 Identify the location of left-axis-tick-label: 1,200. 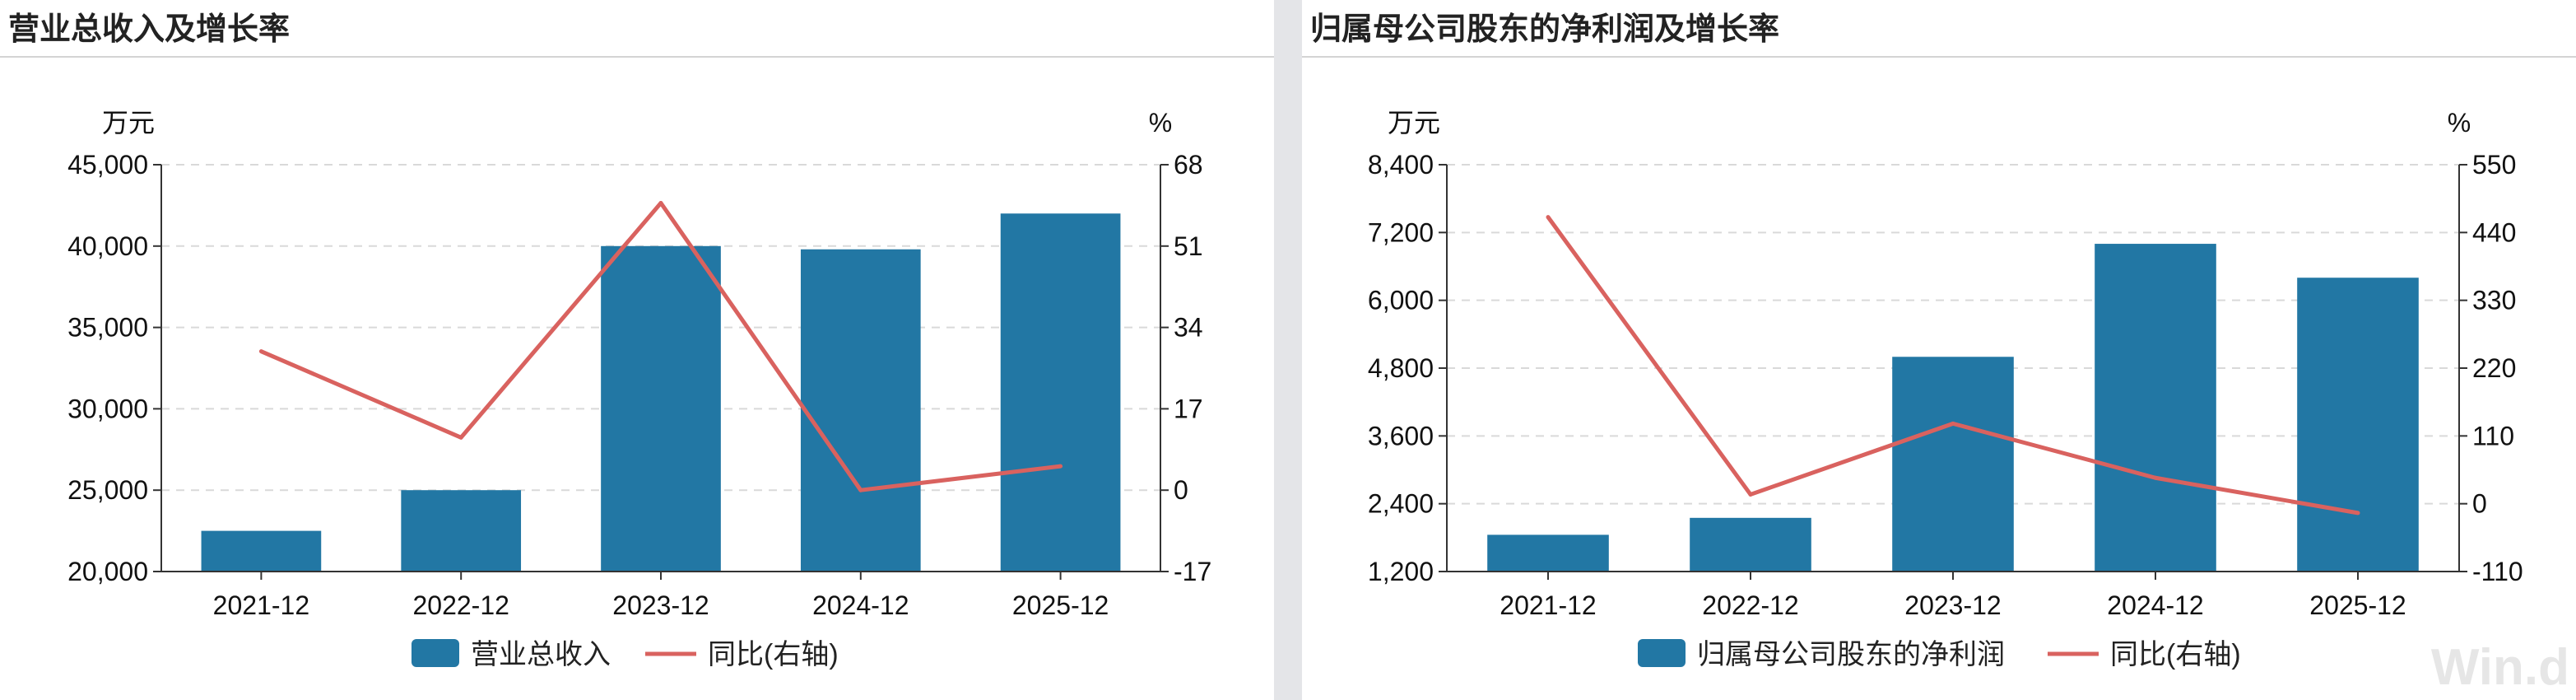
(1401, 571).